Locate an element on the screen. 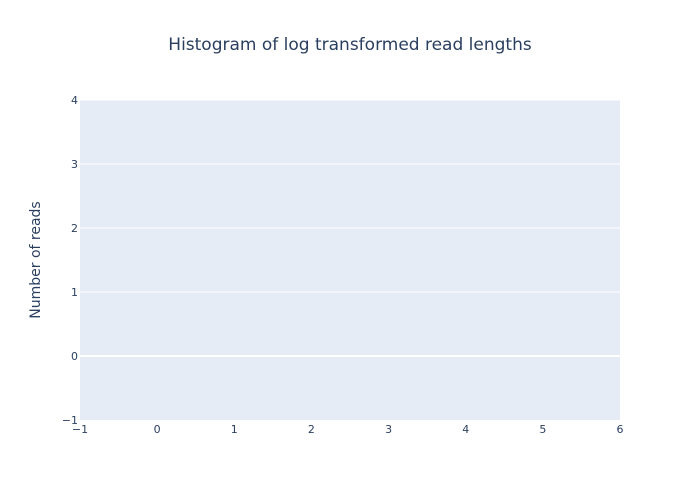 The width and height of the screenshot is (700, 500). y-tick-label: 2 is located at coordinates (74, 228).